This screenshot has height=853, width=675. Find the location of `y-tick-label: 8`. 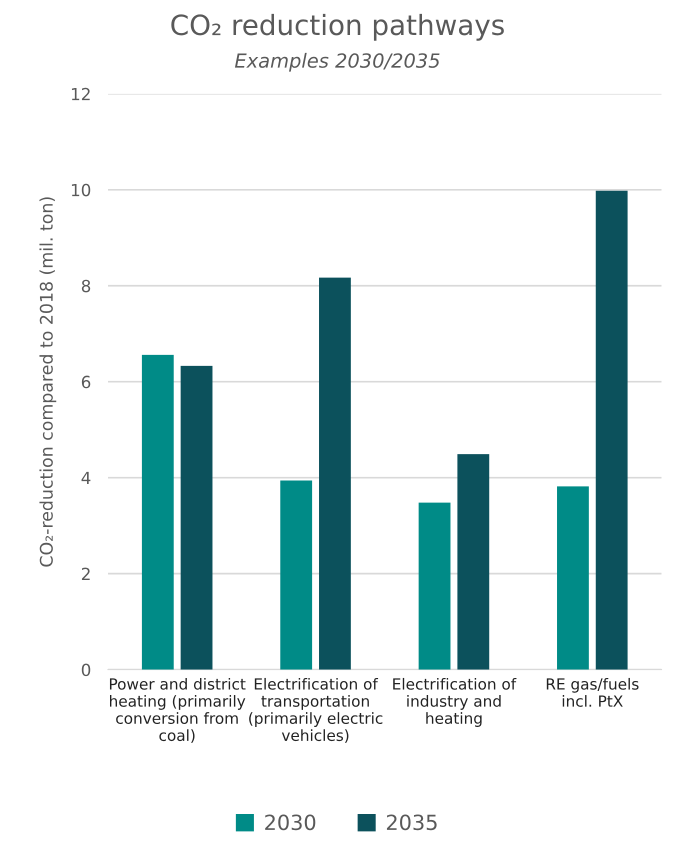

y-tick-label: 8 is located at coordinates (86, 286).